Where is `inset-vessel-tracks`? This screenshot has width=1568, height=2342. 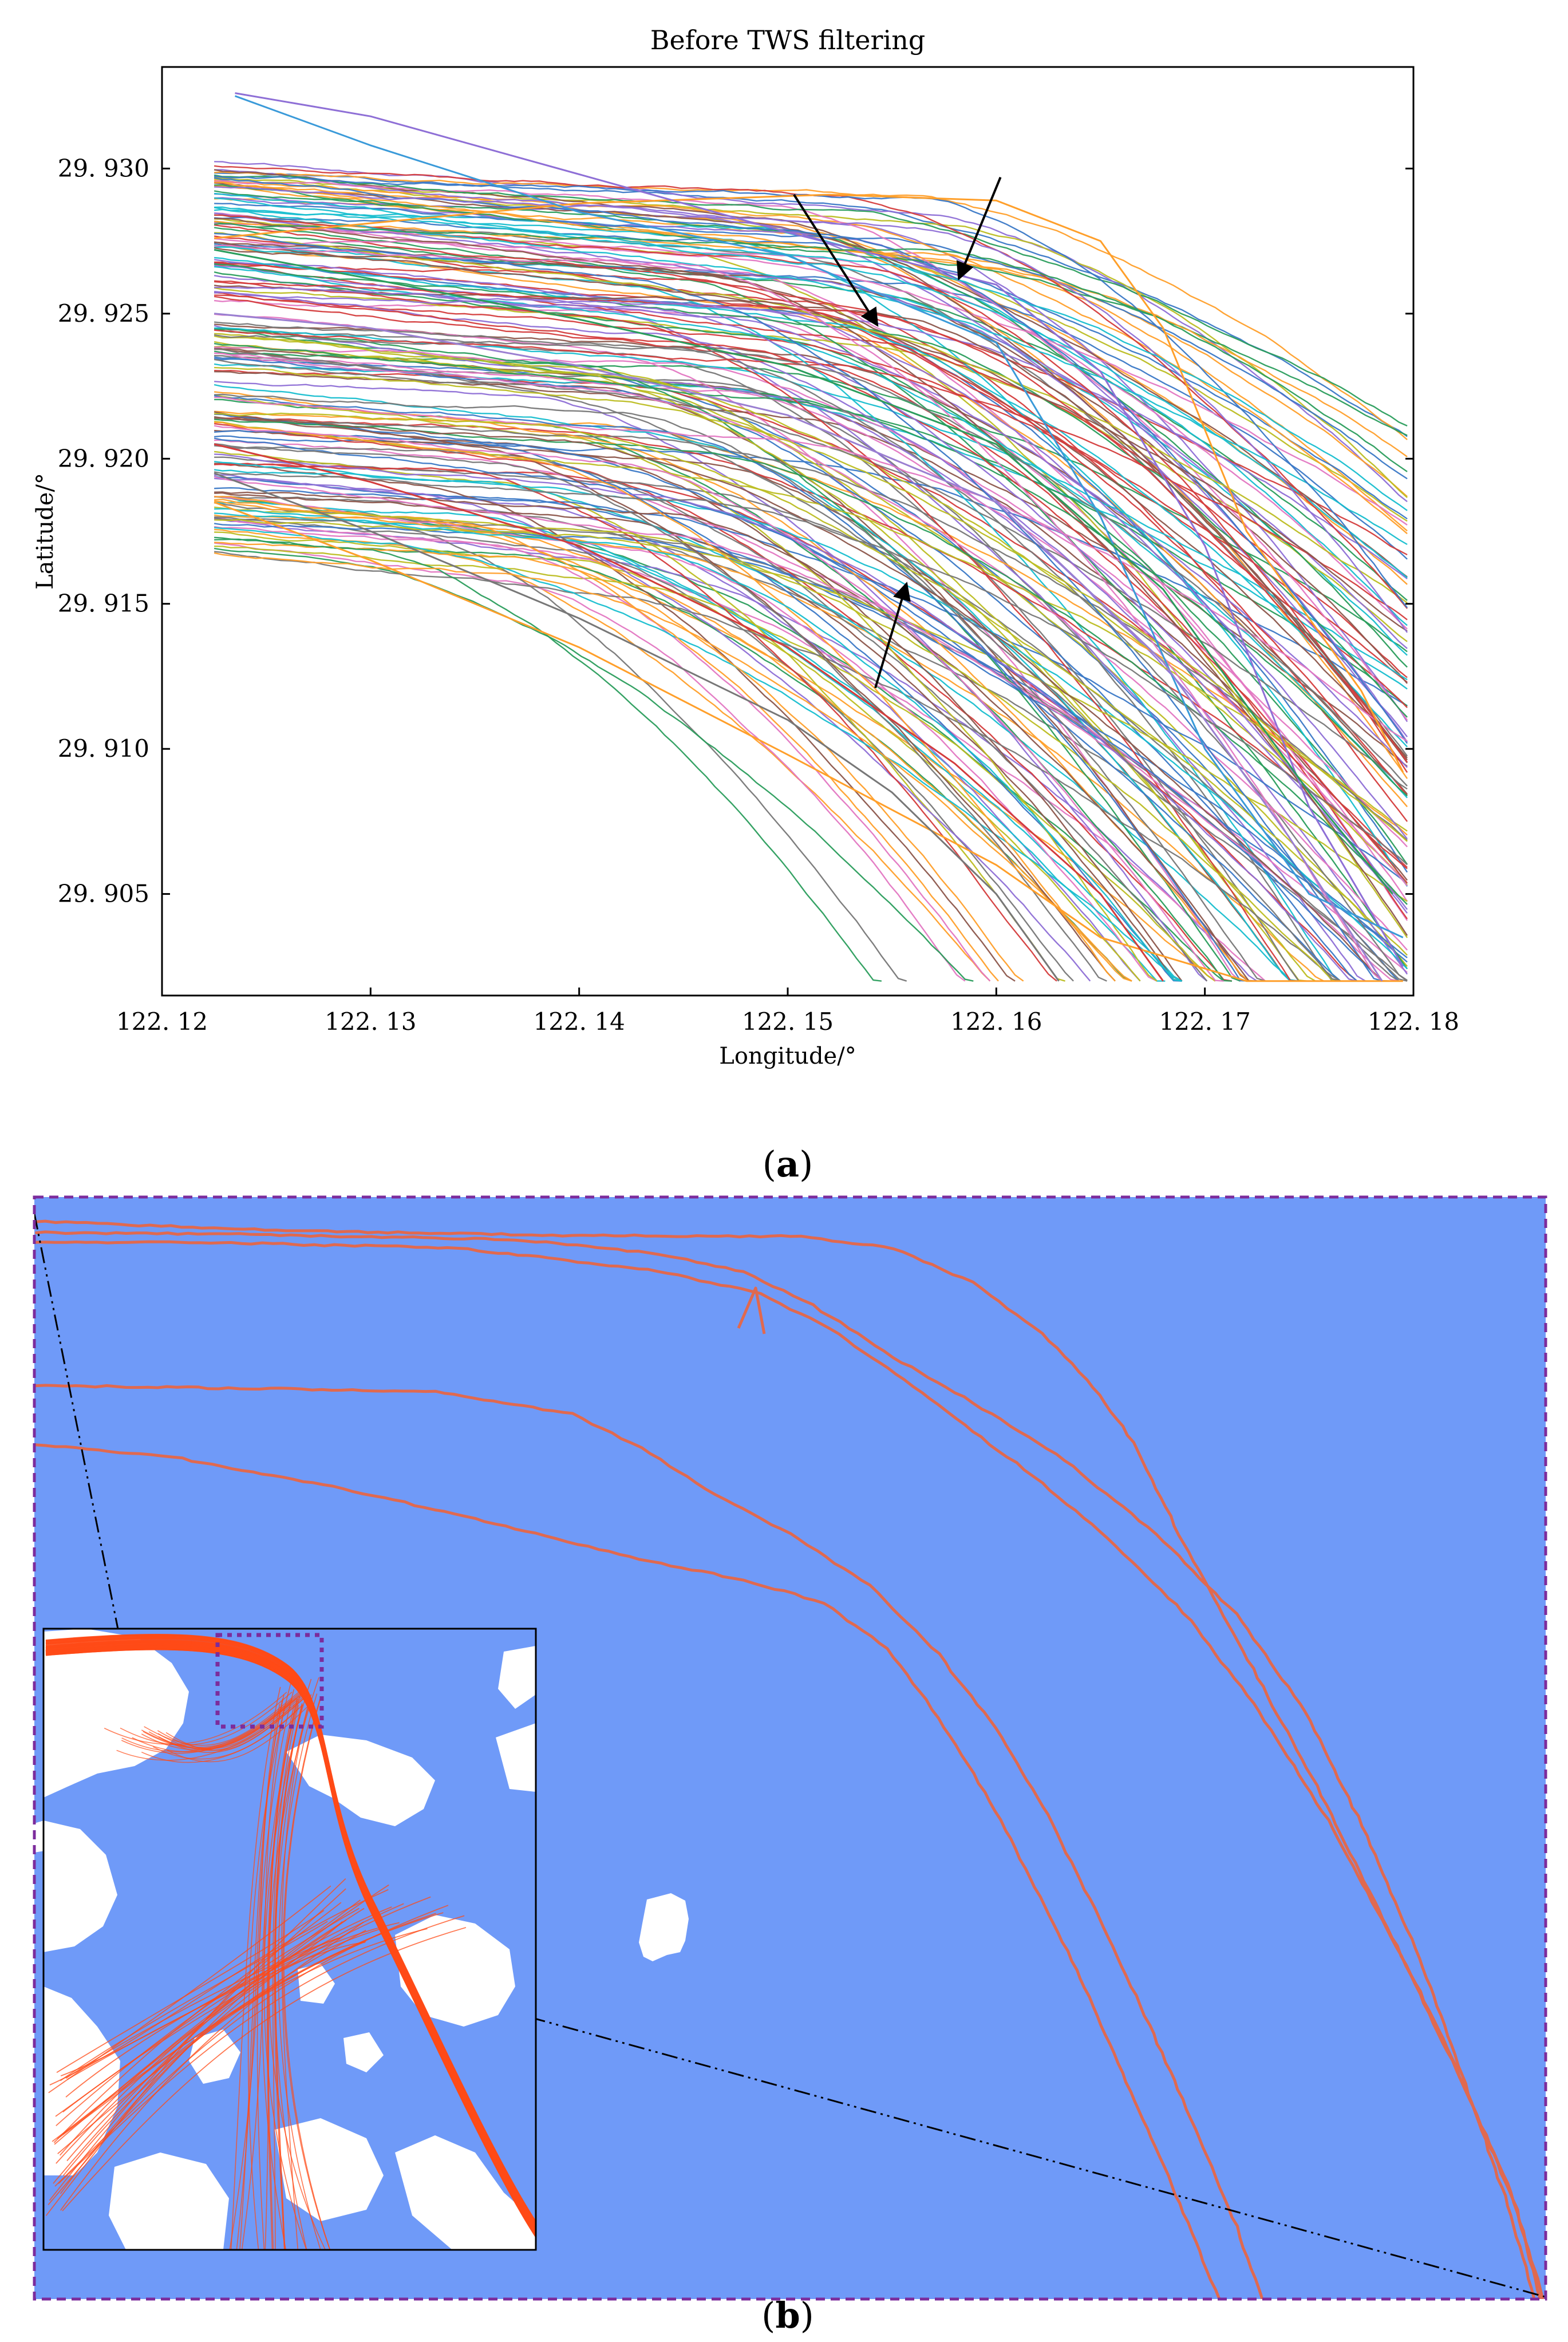
inset-vessel-tracks is located at coordinates (291, 1942).